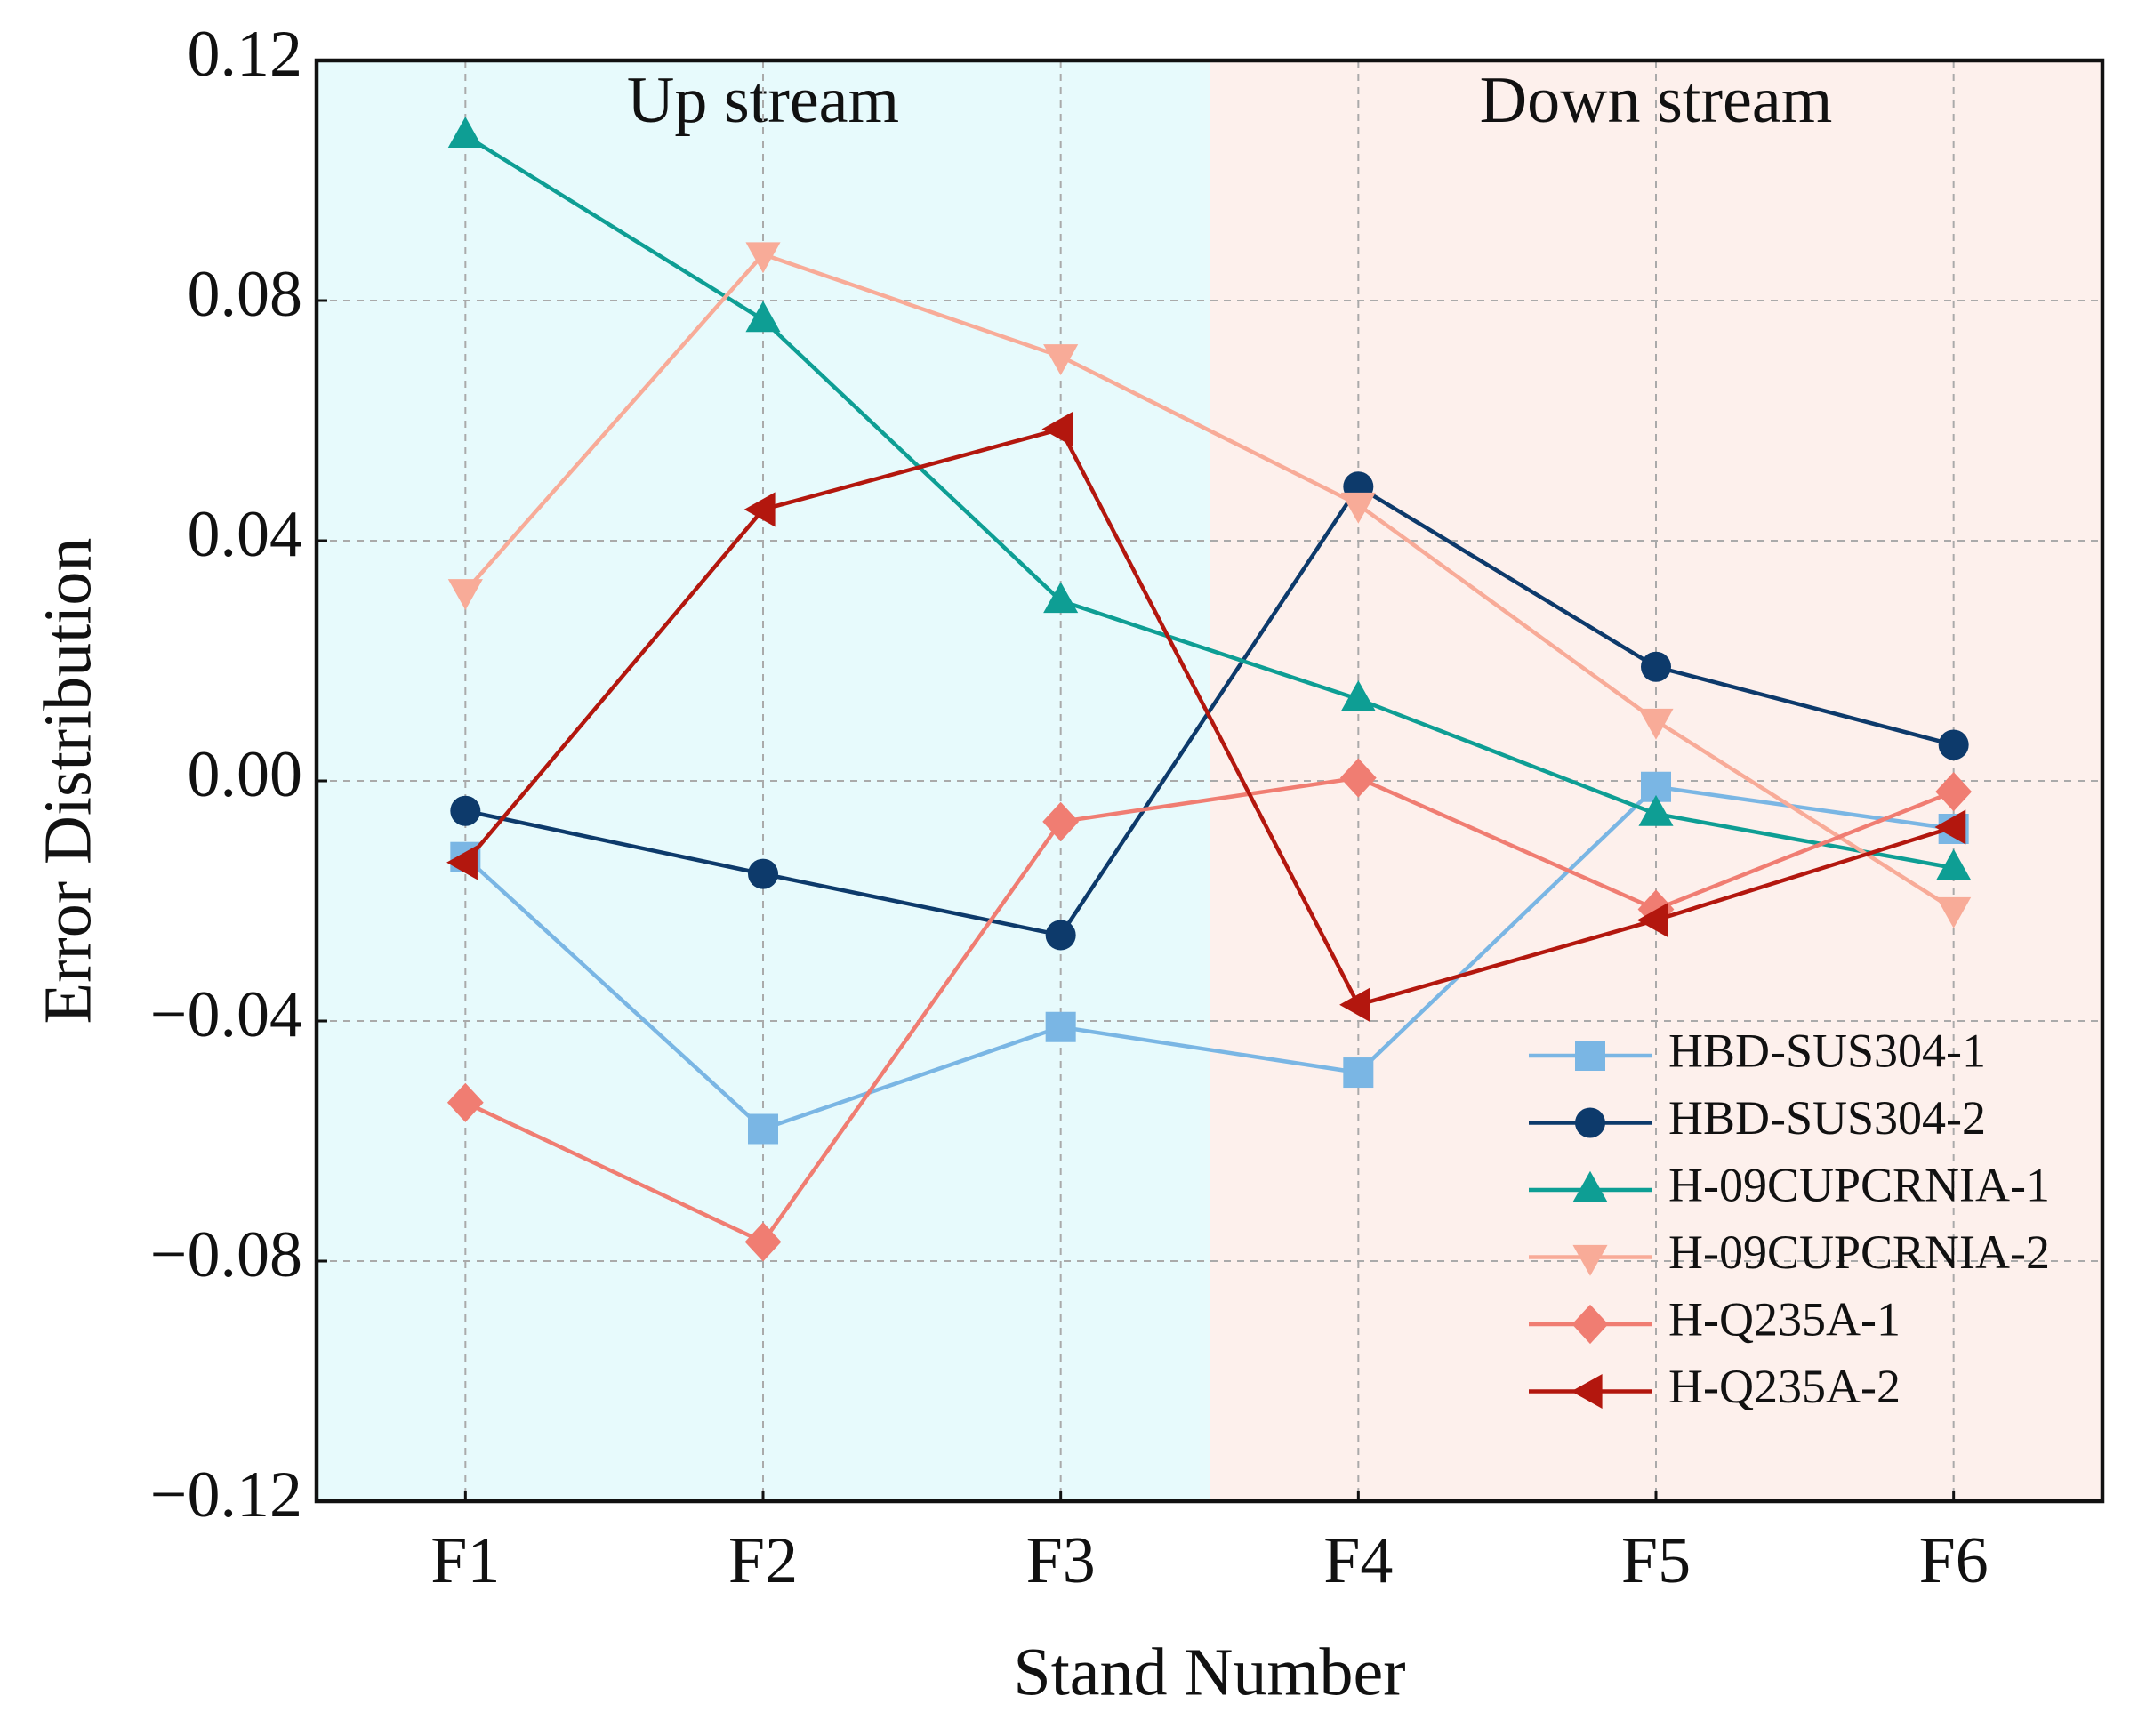  What do you see at coordinates (1827, 1050) in the screenshot?
I see `legend-label: HBD-SUS304-1` at bounding box center [1827, 1050].